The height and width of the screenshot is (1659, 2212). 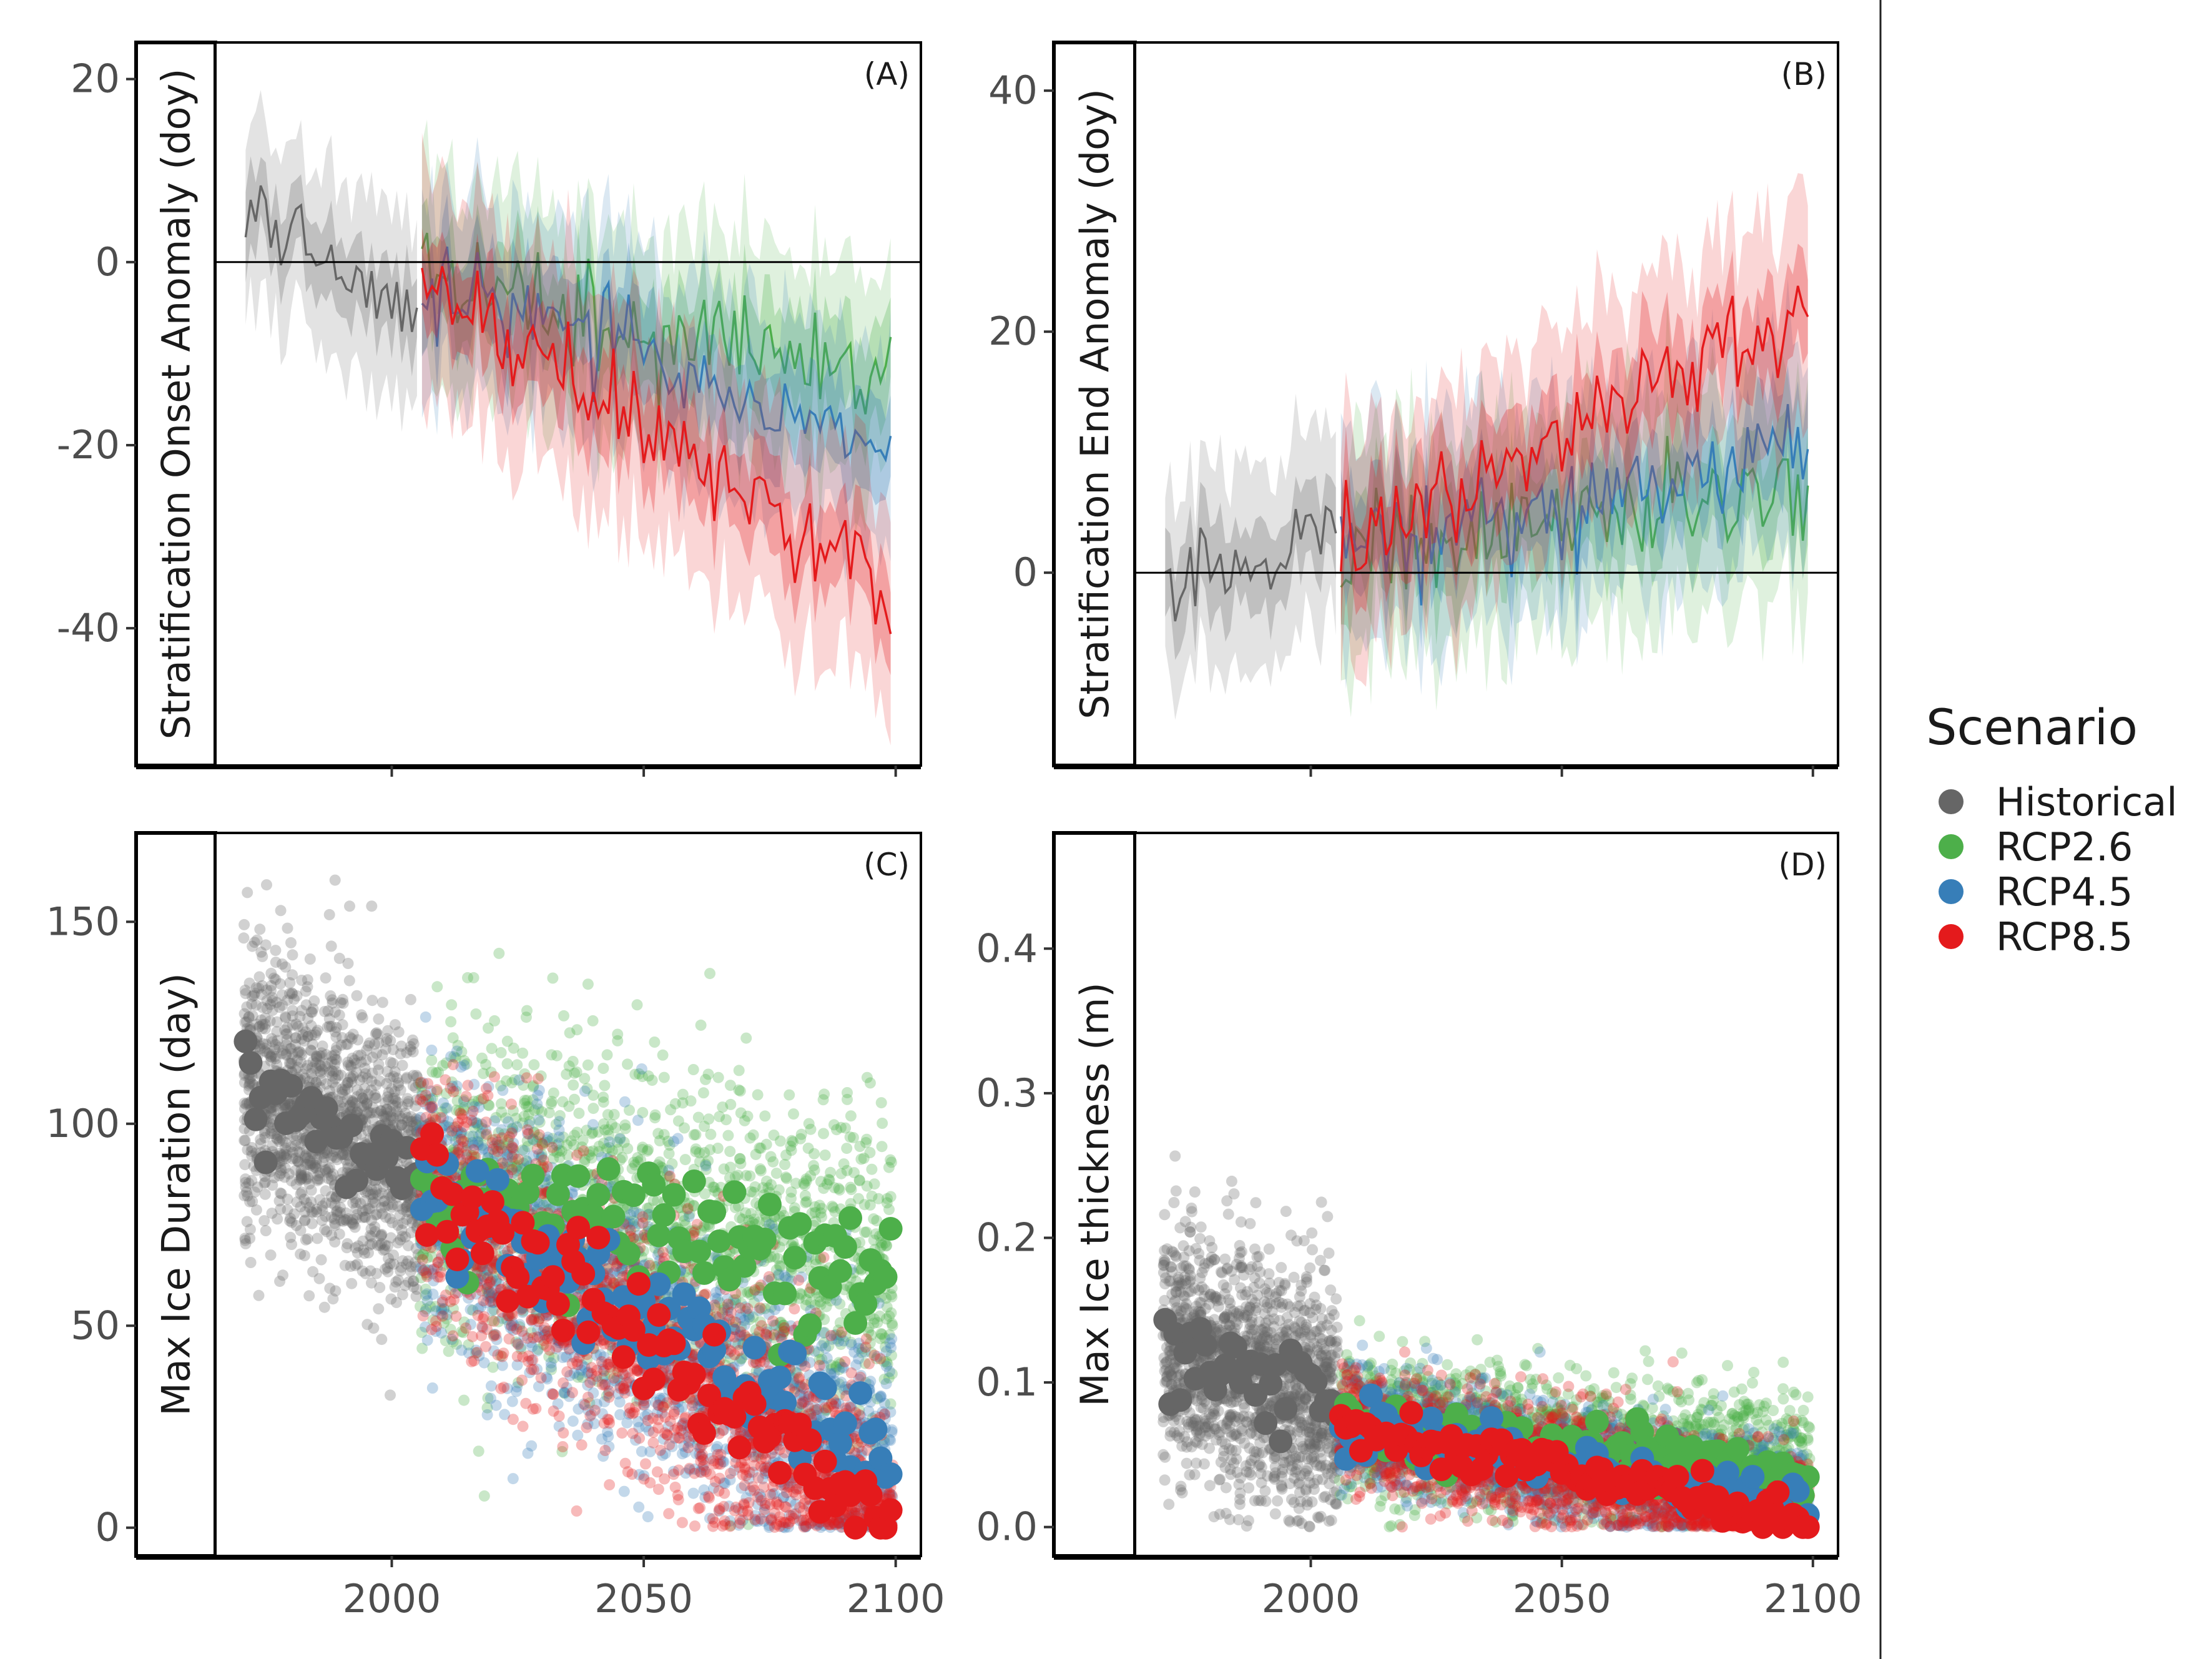 I want to click on y-tick-label: 150, so click(x=83, y=921).